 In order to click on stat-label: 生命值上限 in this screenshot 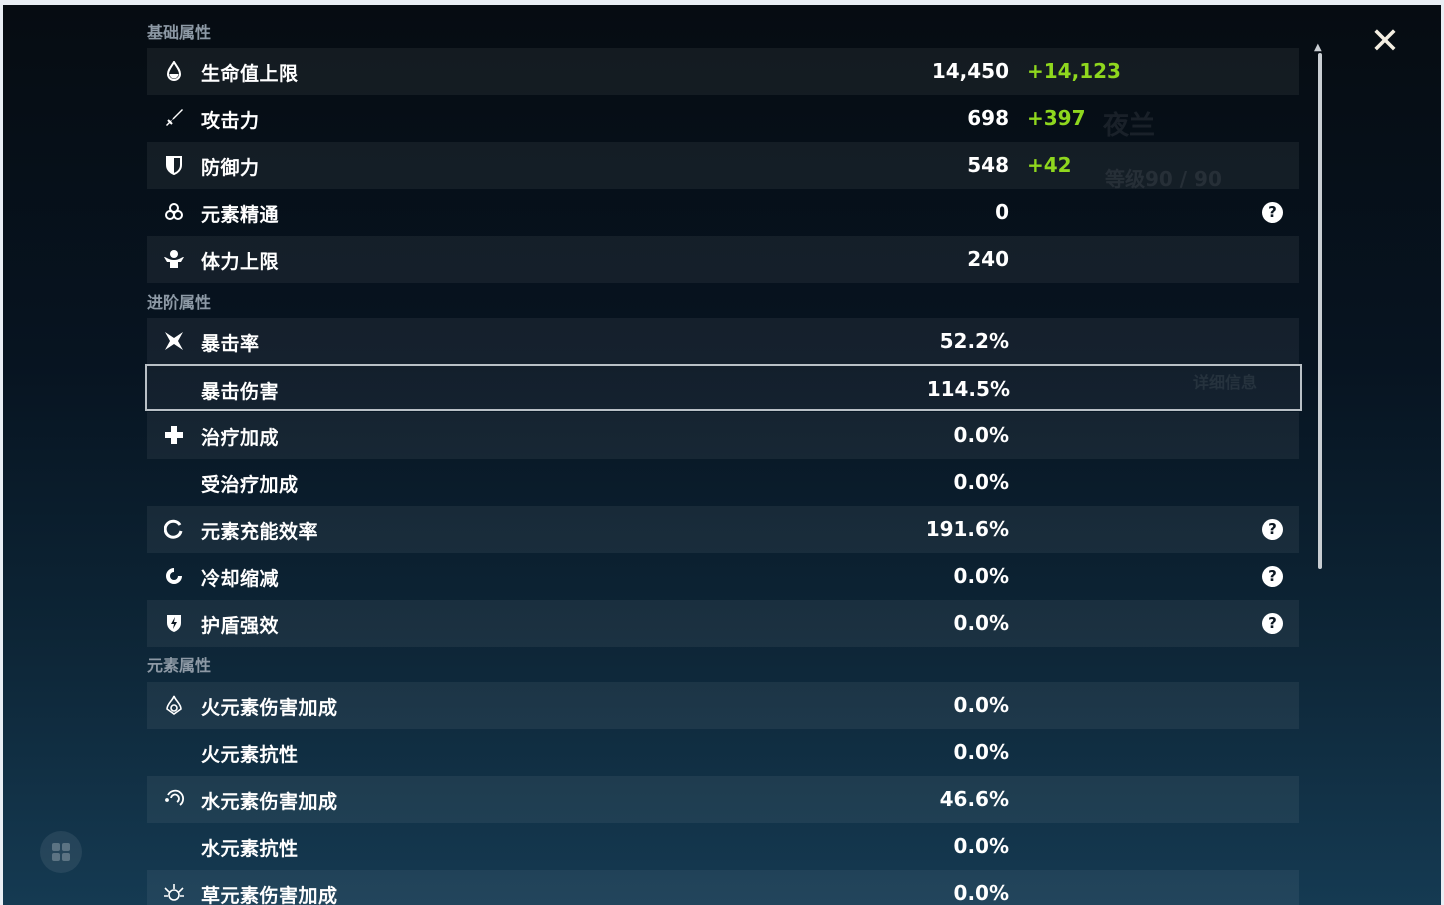, I will do `click(250, 74)`.